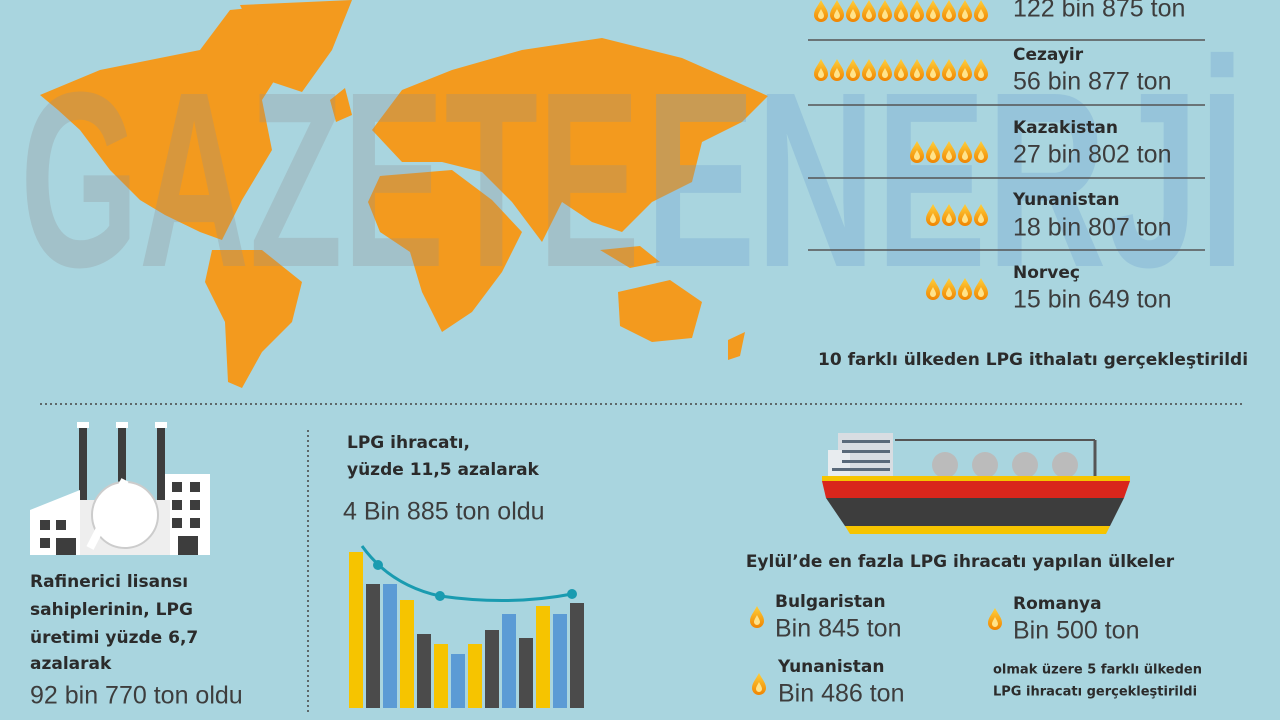 The width and height of the screenshot is (1280, 720). What do you see at coordinates (1065, 128) in the screenshot?
I see `country: Kazakistan` at bounding box center [1065, 128].